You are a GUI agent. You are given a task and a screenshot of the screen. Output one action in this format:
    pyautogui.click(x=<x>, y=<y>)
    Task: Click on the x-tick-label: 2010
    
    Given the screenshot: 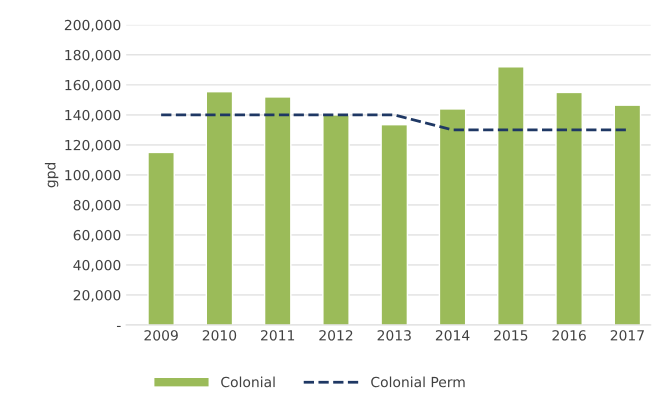 What is the action you would take?
    pyautogui.click(x=219, y=335)
    